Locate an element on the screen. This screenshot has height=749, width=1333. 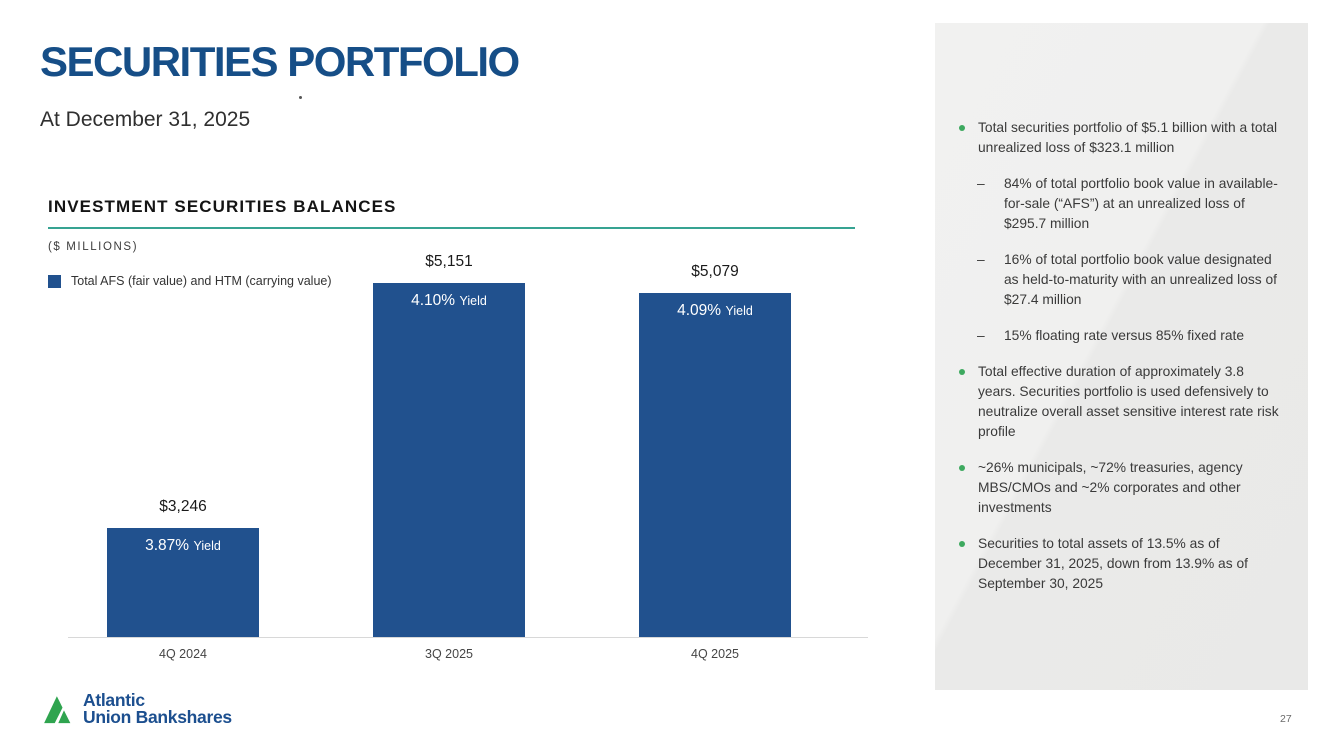
bar-4q-2024 is located at coordinates (183, 582).